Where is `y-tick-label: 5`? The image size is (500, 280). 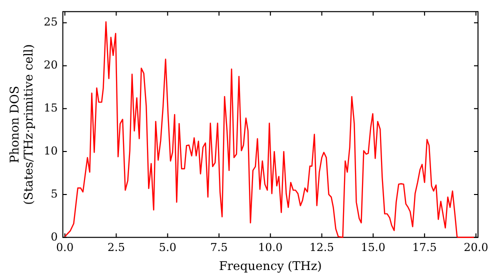 y-tick-label: 5 is located at coordinates (54, 193).